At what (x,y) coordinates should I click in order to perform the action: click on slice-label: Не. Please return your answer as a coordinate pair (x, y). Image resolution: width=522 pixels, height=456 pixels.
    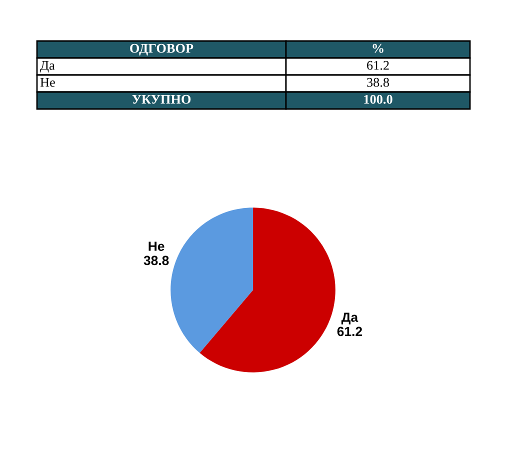
    Looking at the image, I should click on (156, 246).